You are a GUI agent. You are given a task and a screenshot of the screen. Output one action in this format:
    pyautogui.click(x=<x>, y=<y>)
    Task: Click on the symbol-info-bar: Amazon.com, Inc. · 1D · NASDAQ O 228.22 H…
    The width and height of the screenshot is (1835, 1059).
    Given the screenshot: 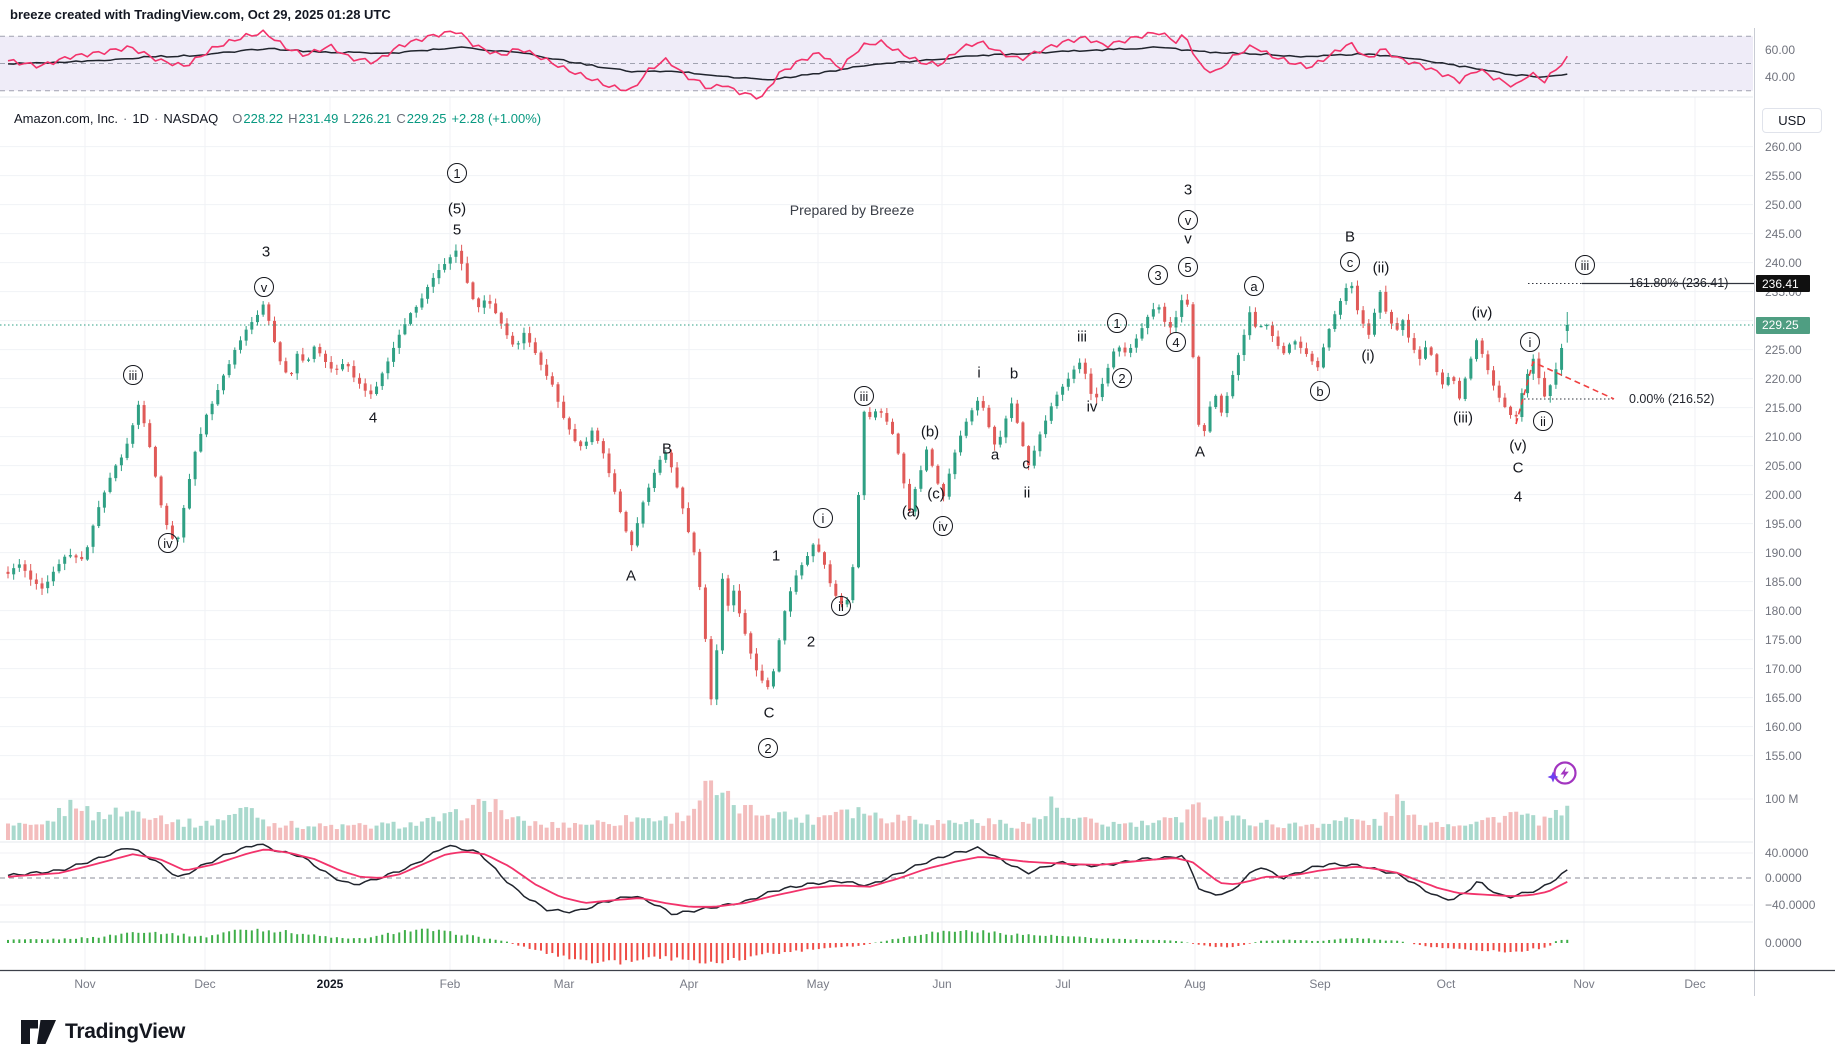 What is the action you would take?
    pyautogui.click(x=277, y=118)
    